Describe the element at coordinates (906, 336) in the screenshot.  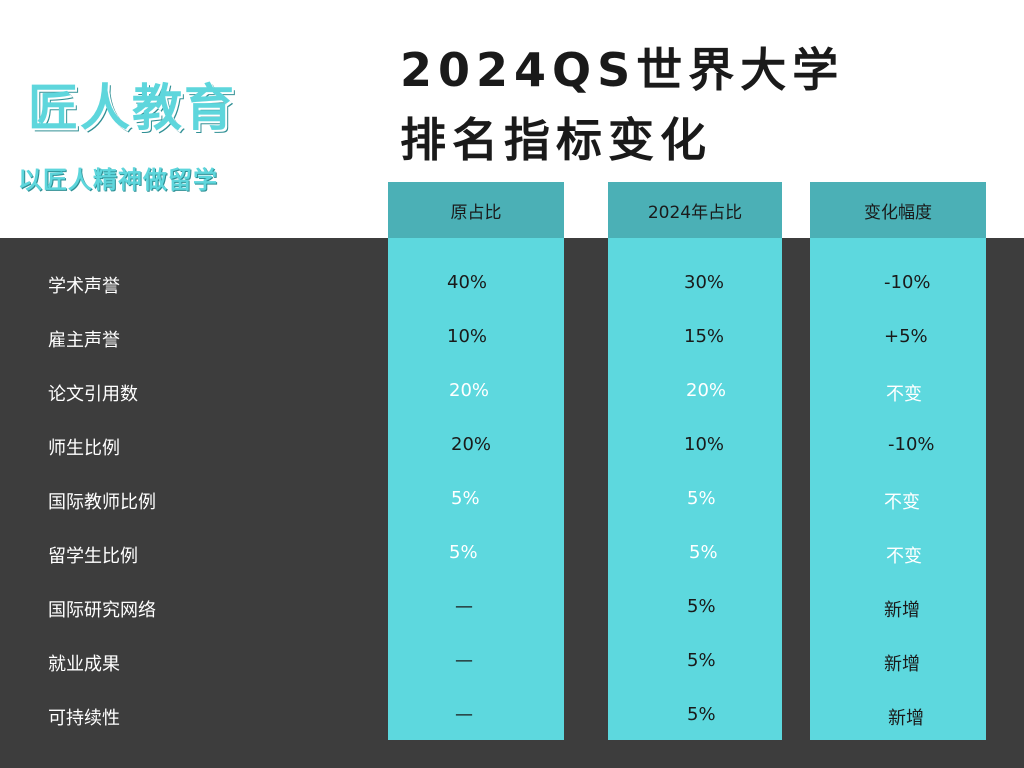
I see `cell-change: +5%` at that location.